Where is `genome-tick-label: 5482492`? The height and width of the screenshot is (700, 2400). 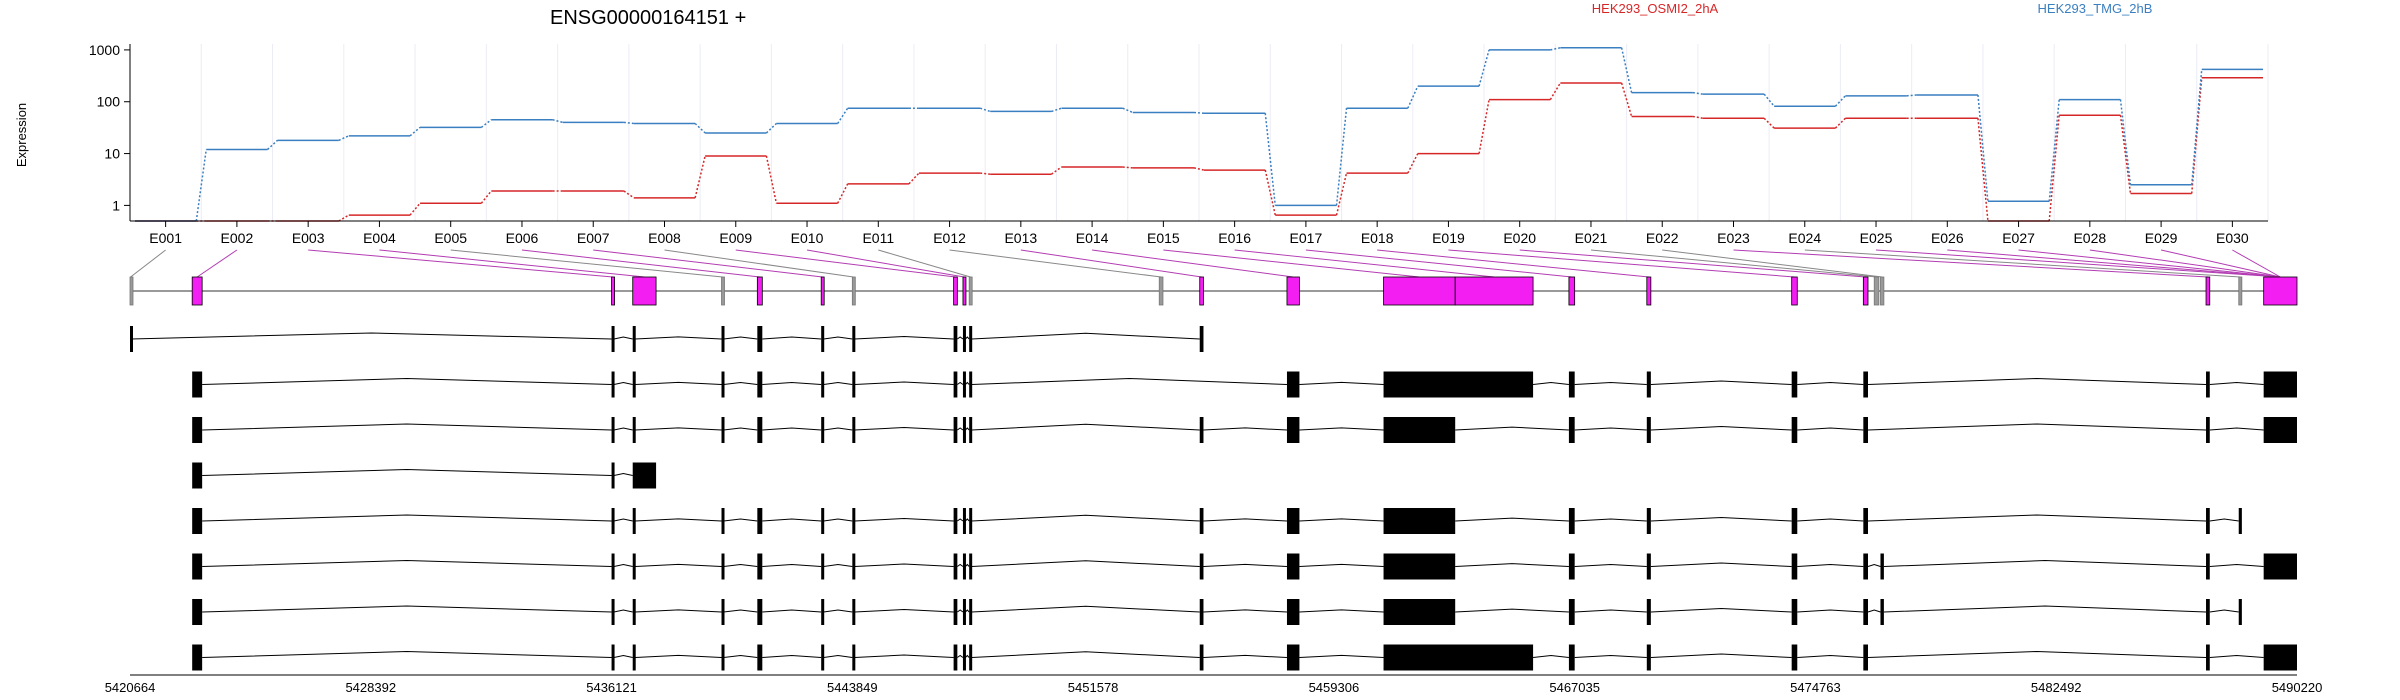 genome-tick-label: 5482492 is located at coordinates (2056, 687).